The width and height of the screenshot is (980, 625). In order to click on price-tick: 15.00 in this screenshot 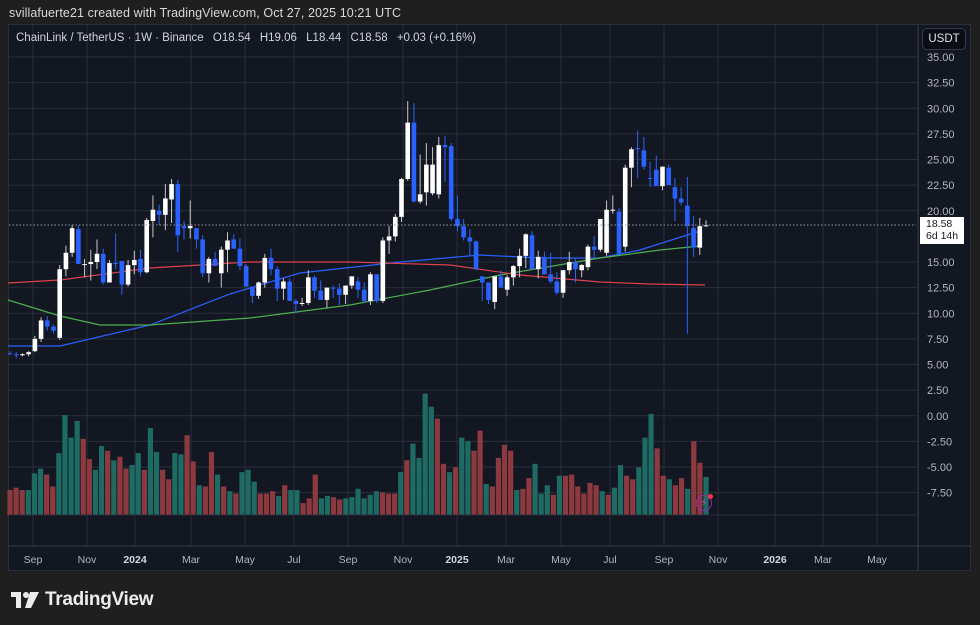, I will do `click(941, 263)`.